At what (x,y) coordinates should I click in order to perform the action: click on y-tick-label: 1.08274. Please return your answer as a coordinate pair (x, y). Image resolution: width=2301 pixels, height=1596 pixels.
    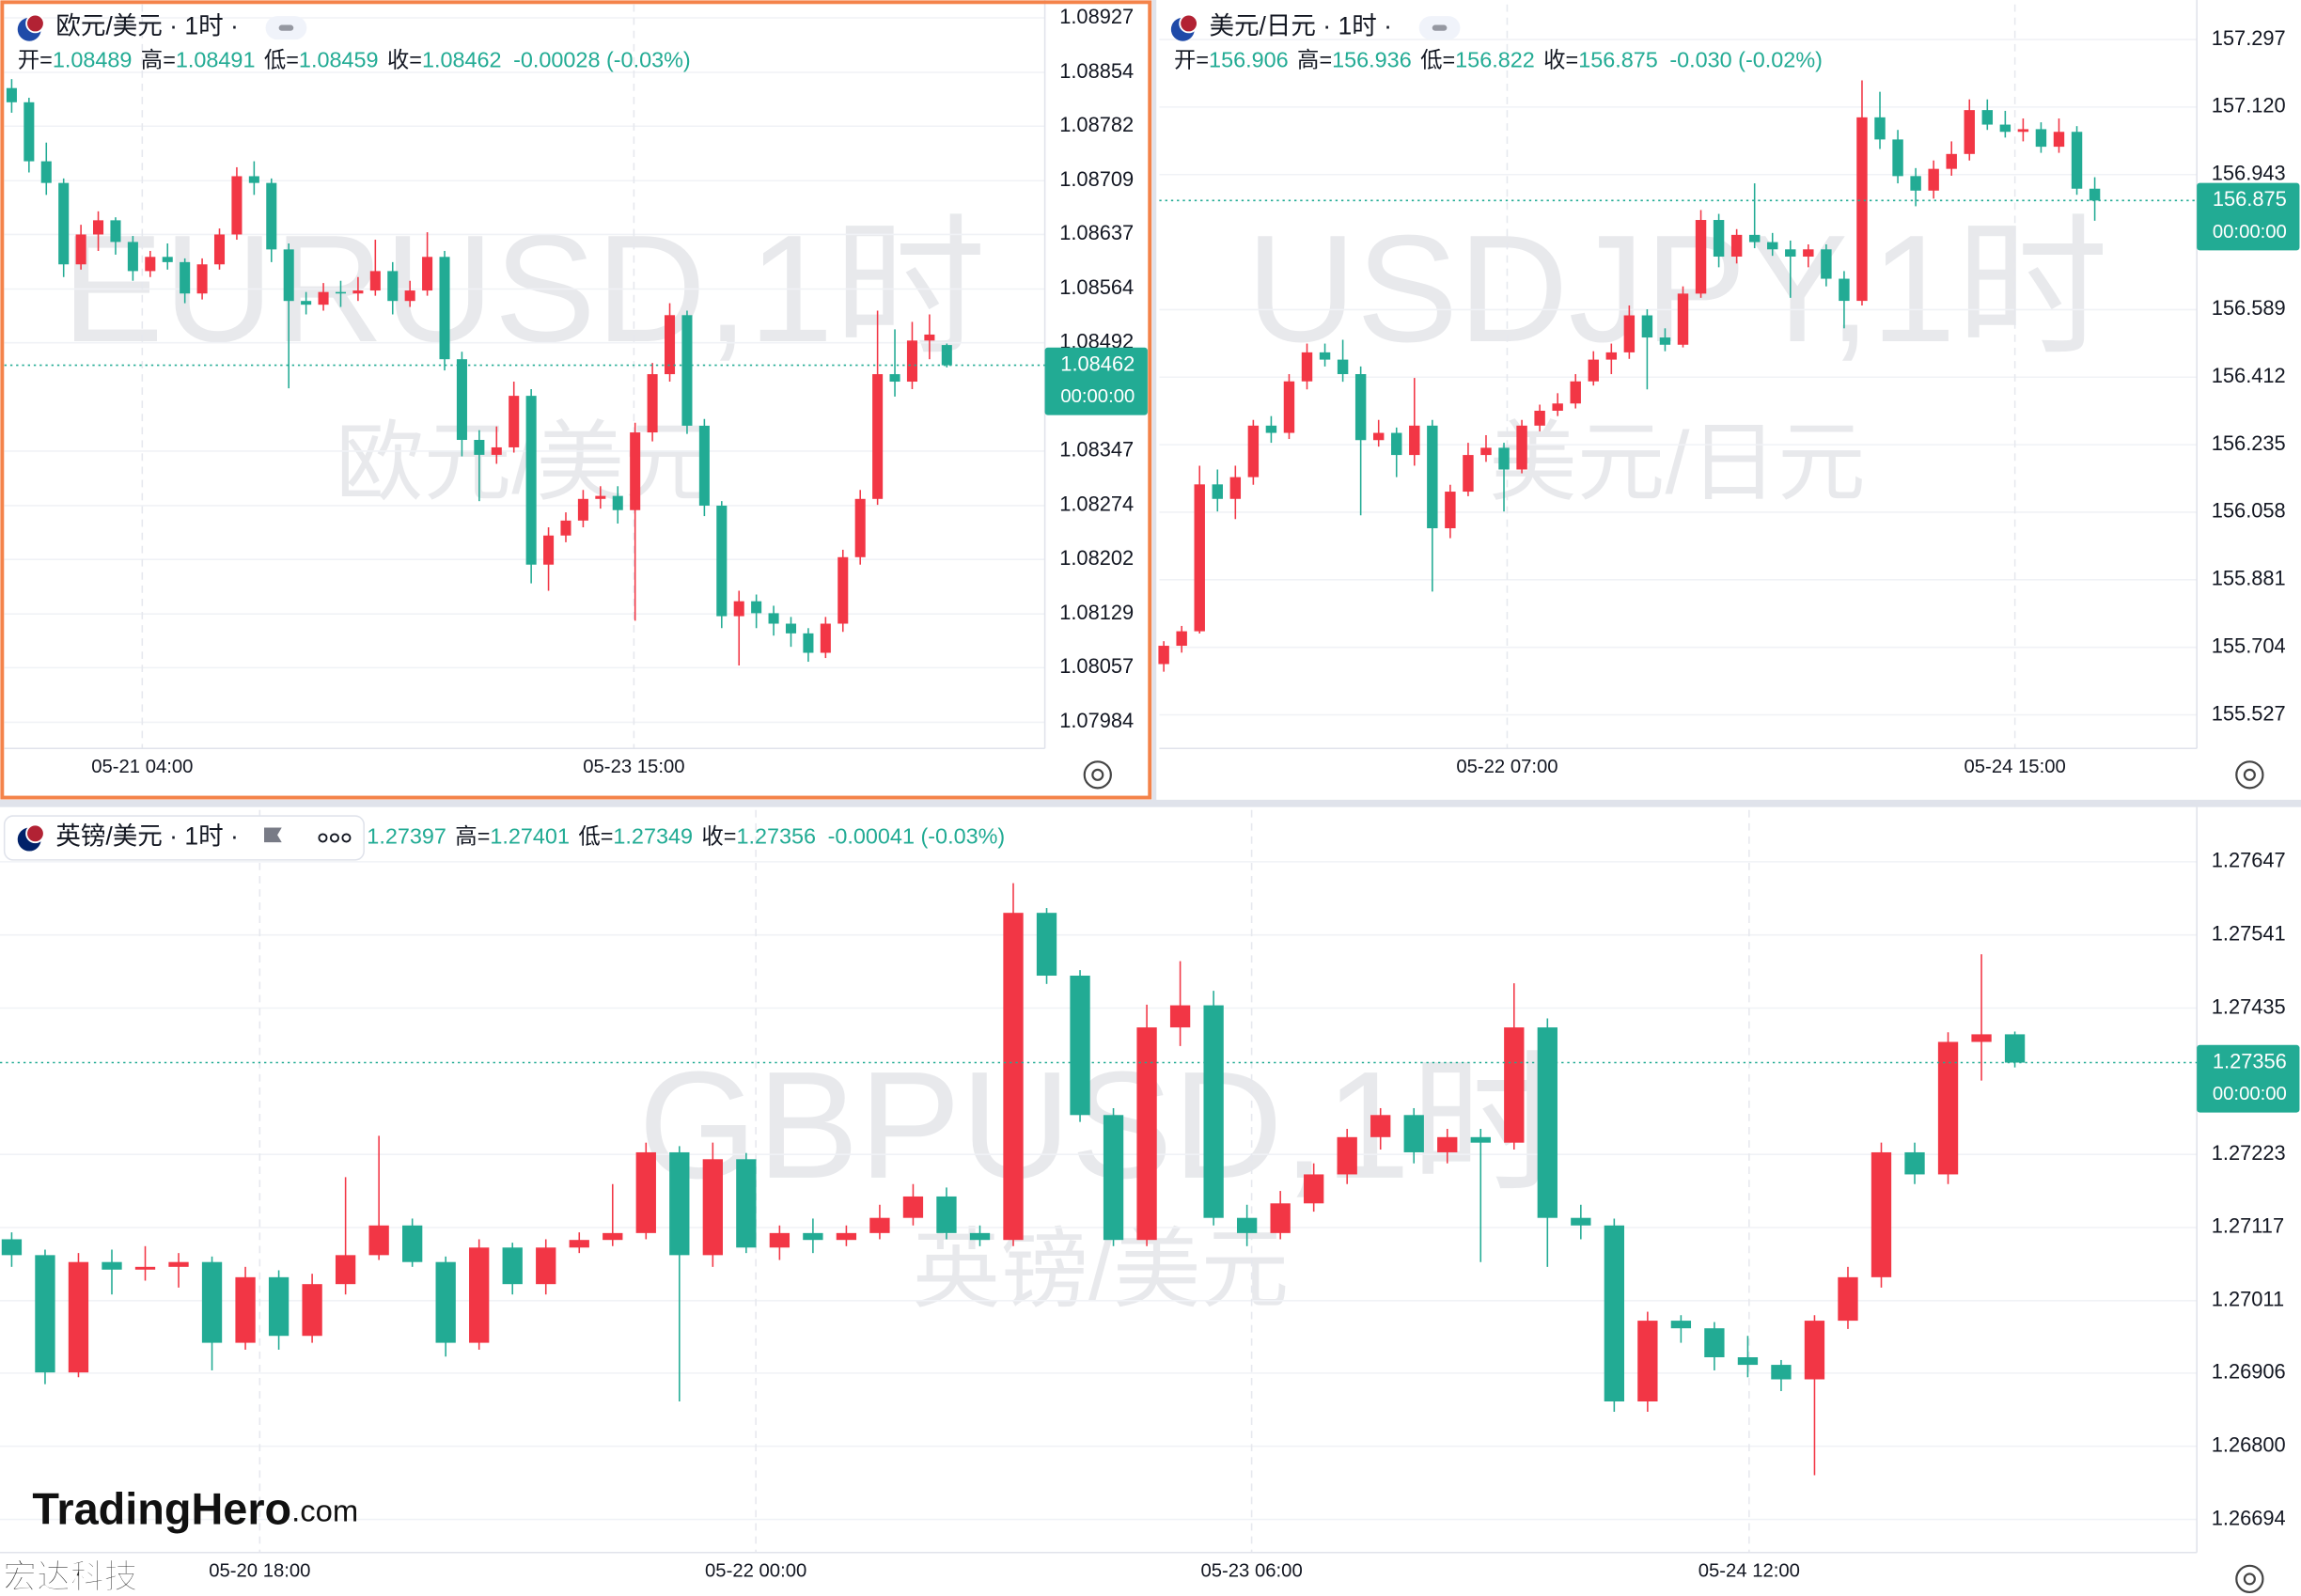
    Looking at the image, I should click on (1096, 504).